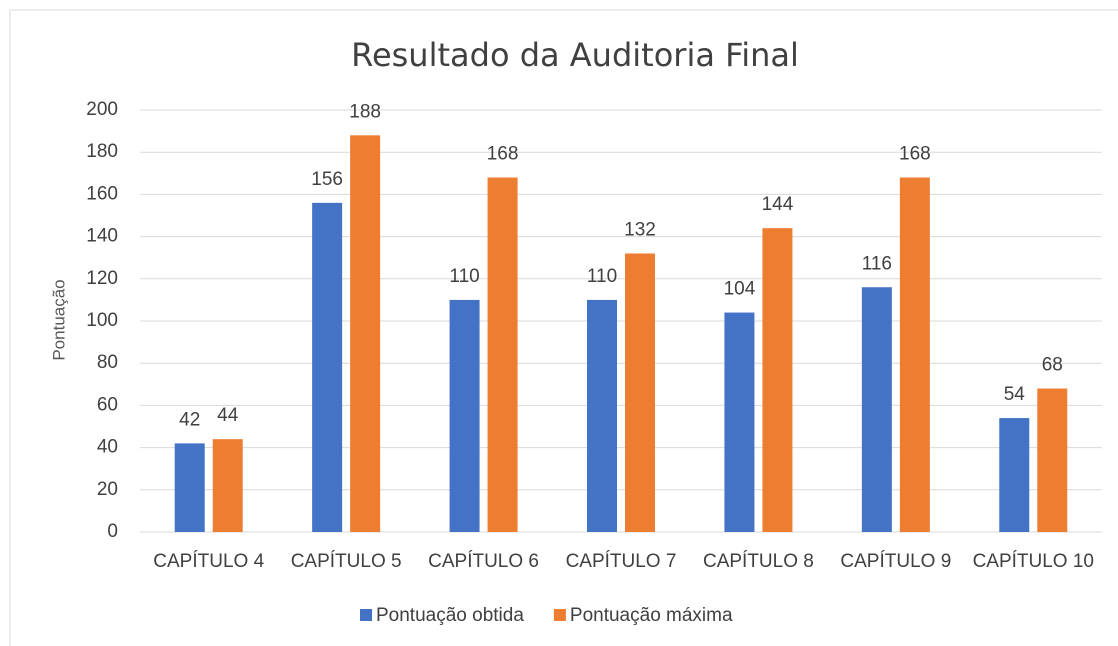 The image size is (1118, 646). What do you see at coordinates (346, 561) in the screenshot?
I see `x-tick-label: CAPÍTULO 5` at bounding box center [346, 561].